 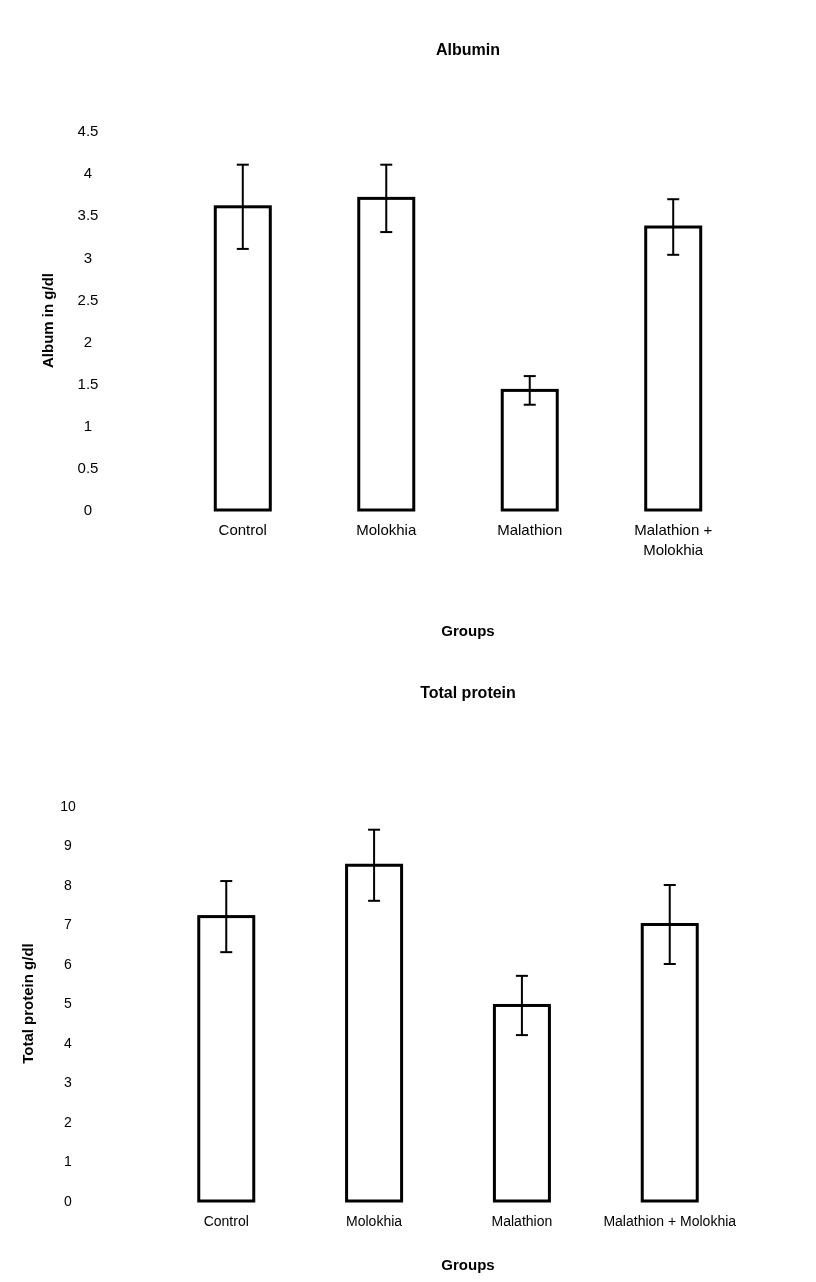 I want to click on y-tick-label: 2.5, so click(x=88, y=299).